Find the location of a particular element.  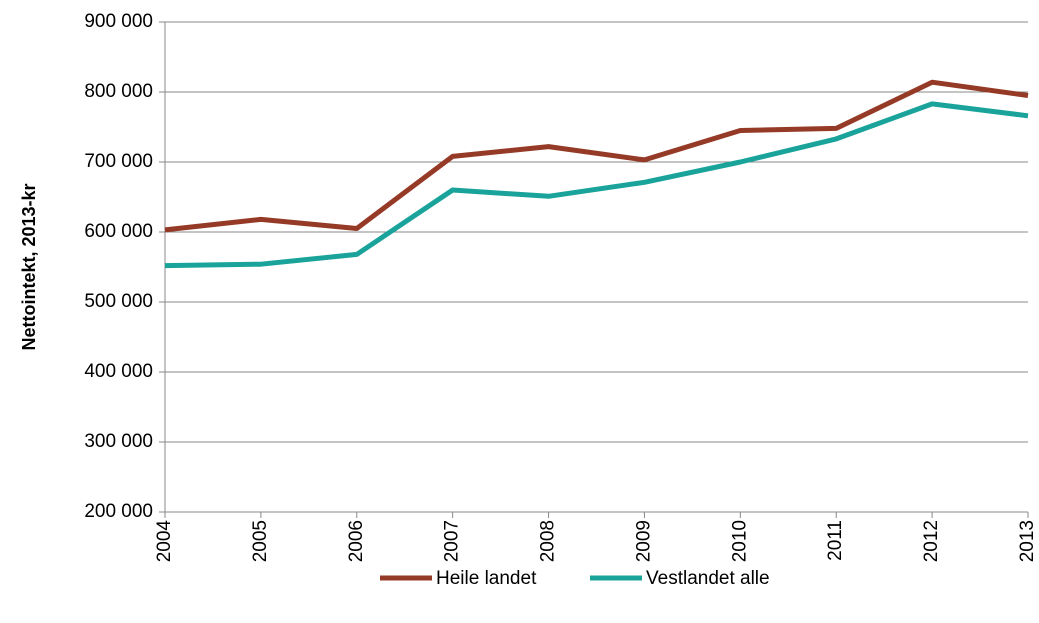

y-tick-label: 200 000 is located at coordinates (118, 511).